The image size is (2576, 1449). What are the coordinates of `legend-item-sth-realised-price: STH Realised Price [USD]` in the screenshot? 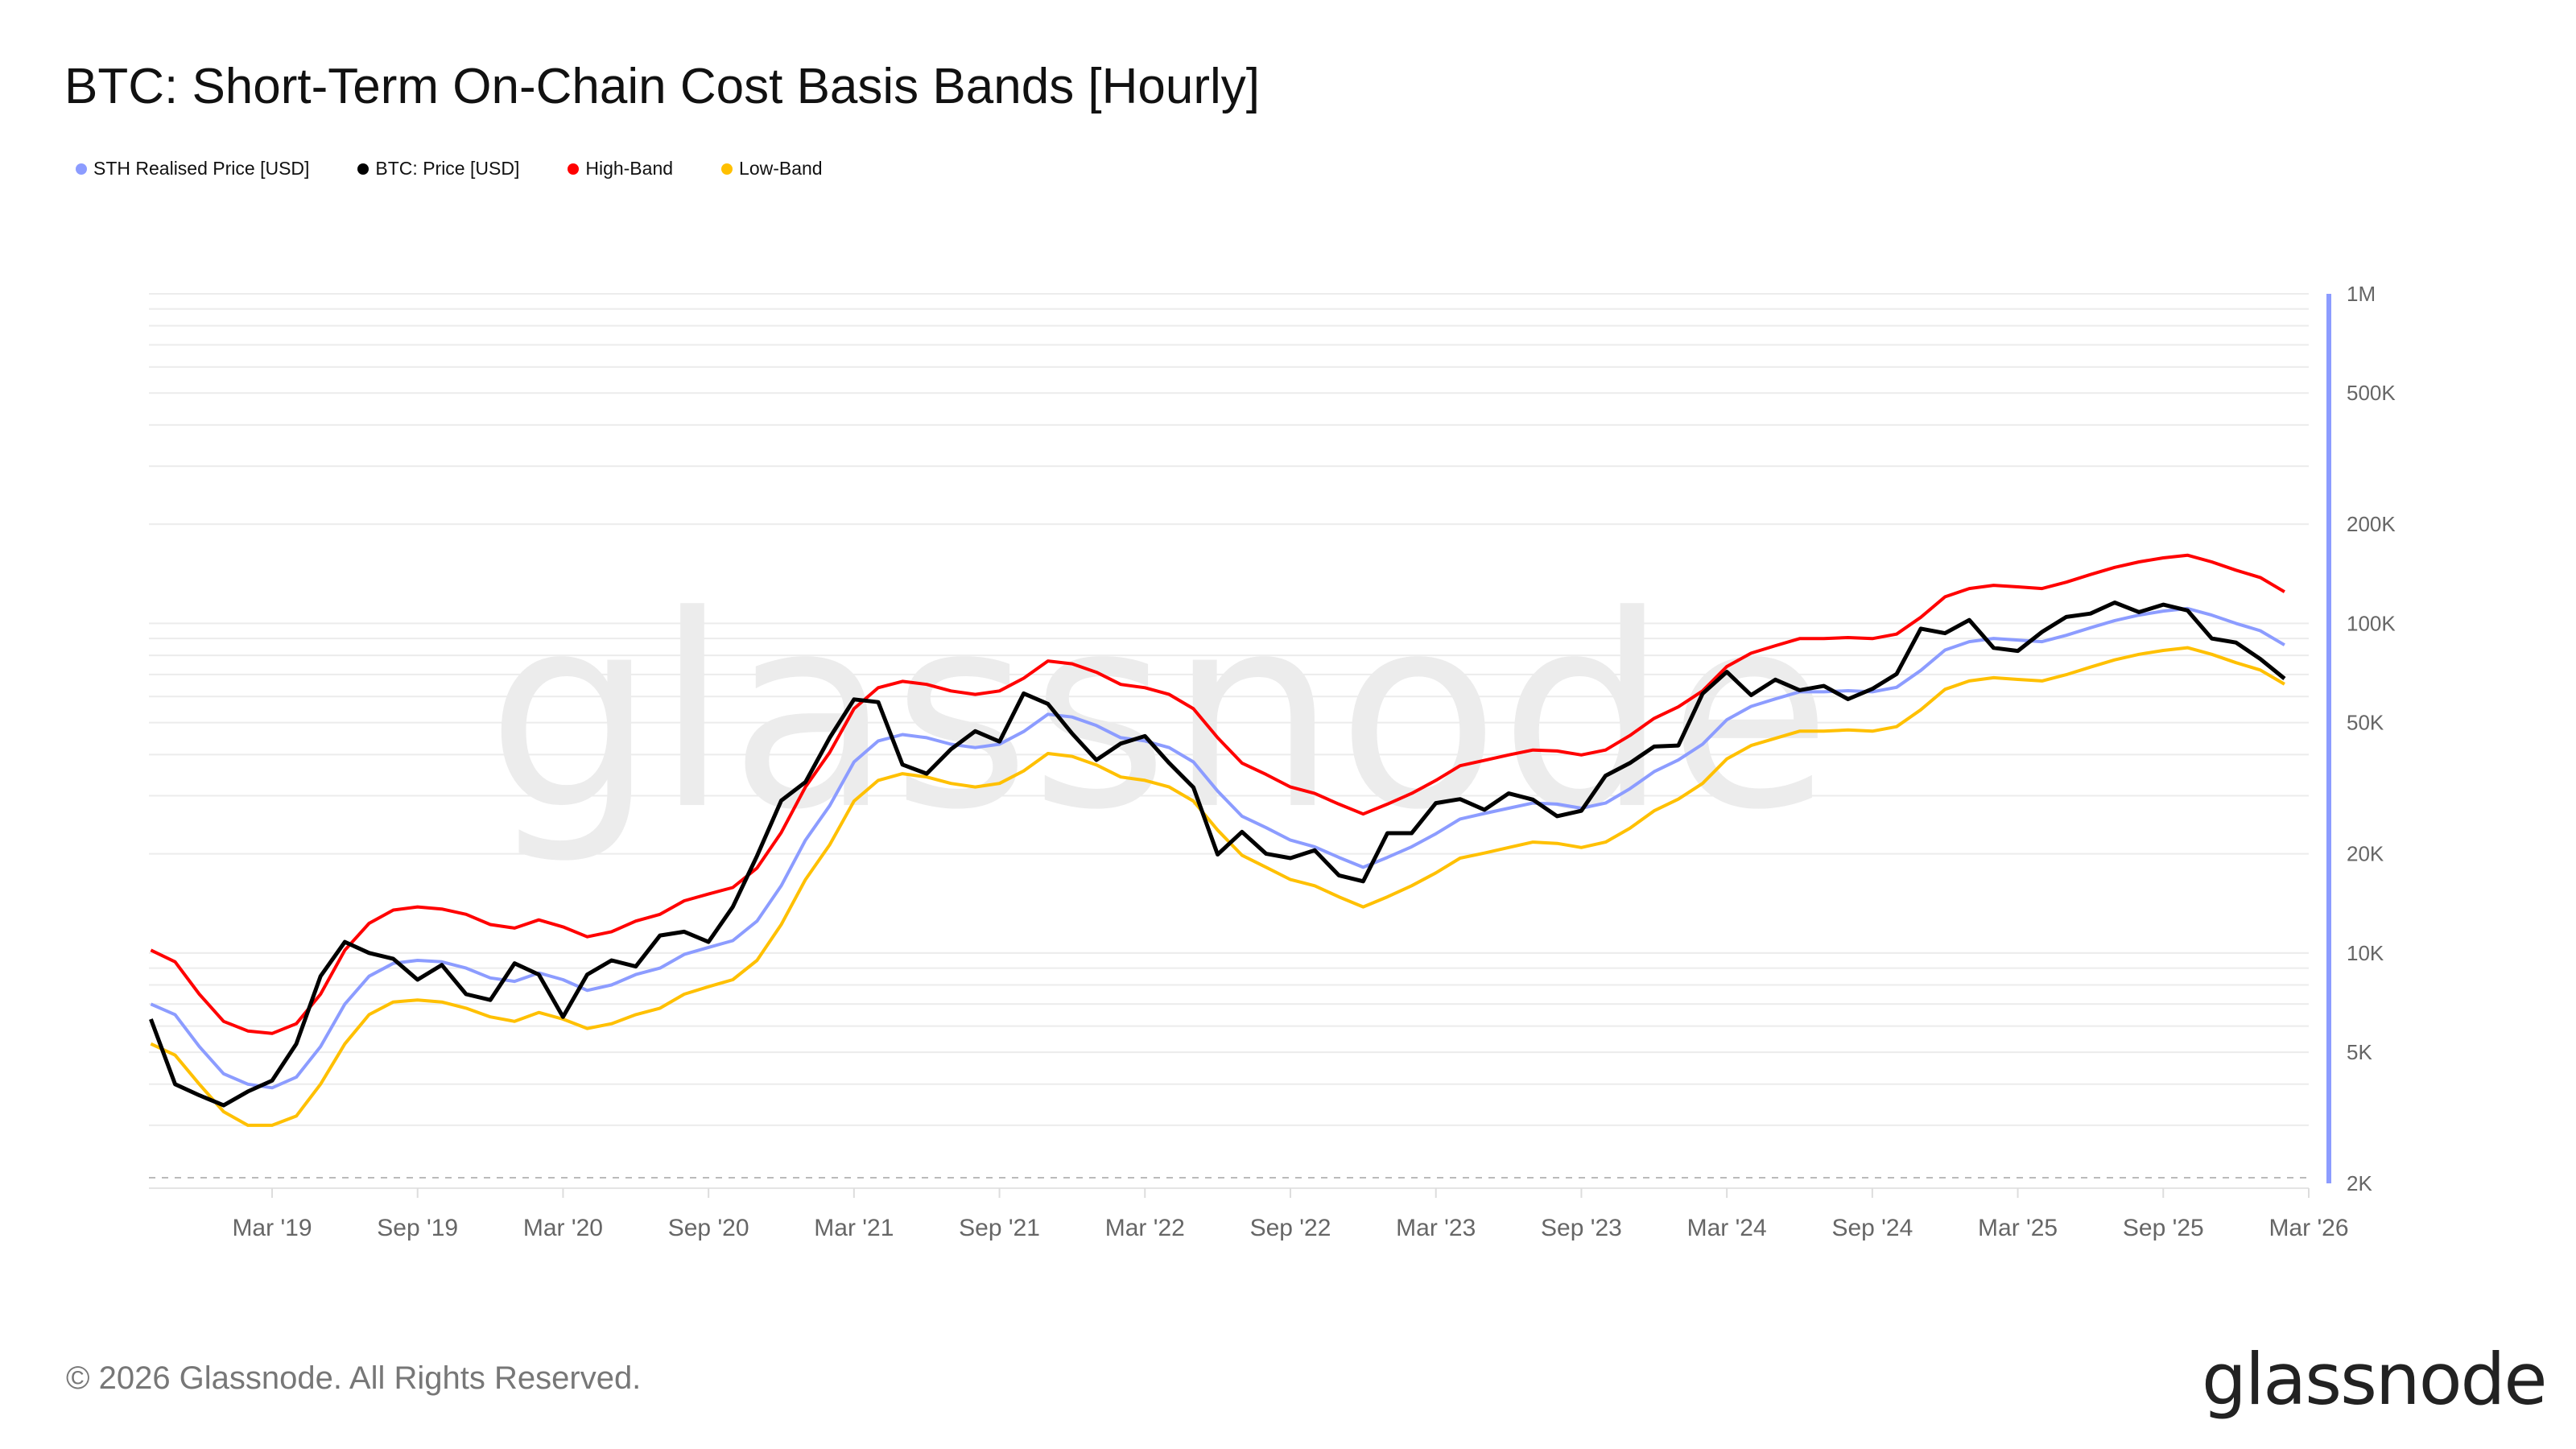 It's located at (192, 169).